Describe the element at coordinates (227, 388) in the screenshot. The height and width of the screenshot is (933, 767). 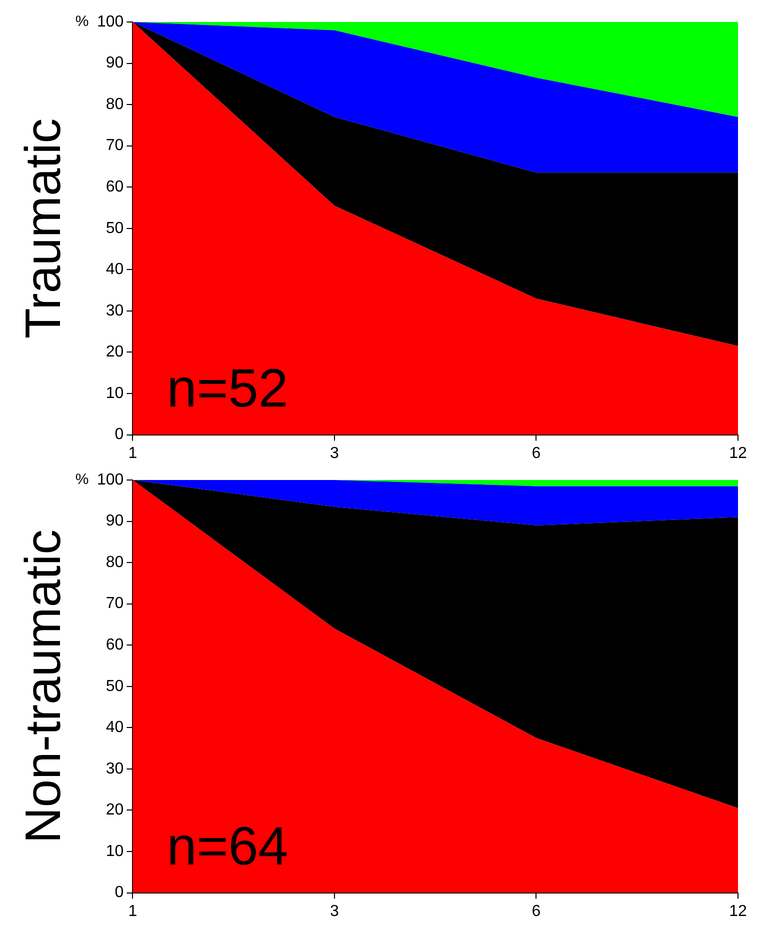
I see `annotation: n=52` at that location.